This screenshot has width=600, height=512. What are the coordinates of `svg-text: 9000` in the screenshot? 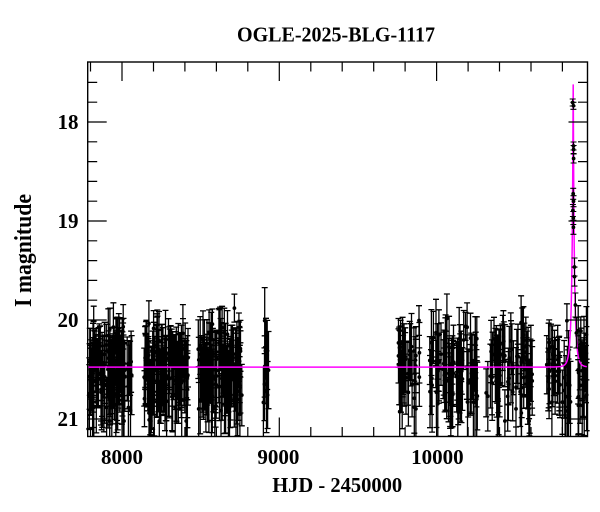 It's located at (278, 457).